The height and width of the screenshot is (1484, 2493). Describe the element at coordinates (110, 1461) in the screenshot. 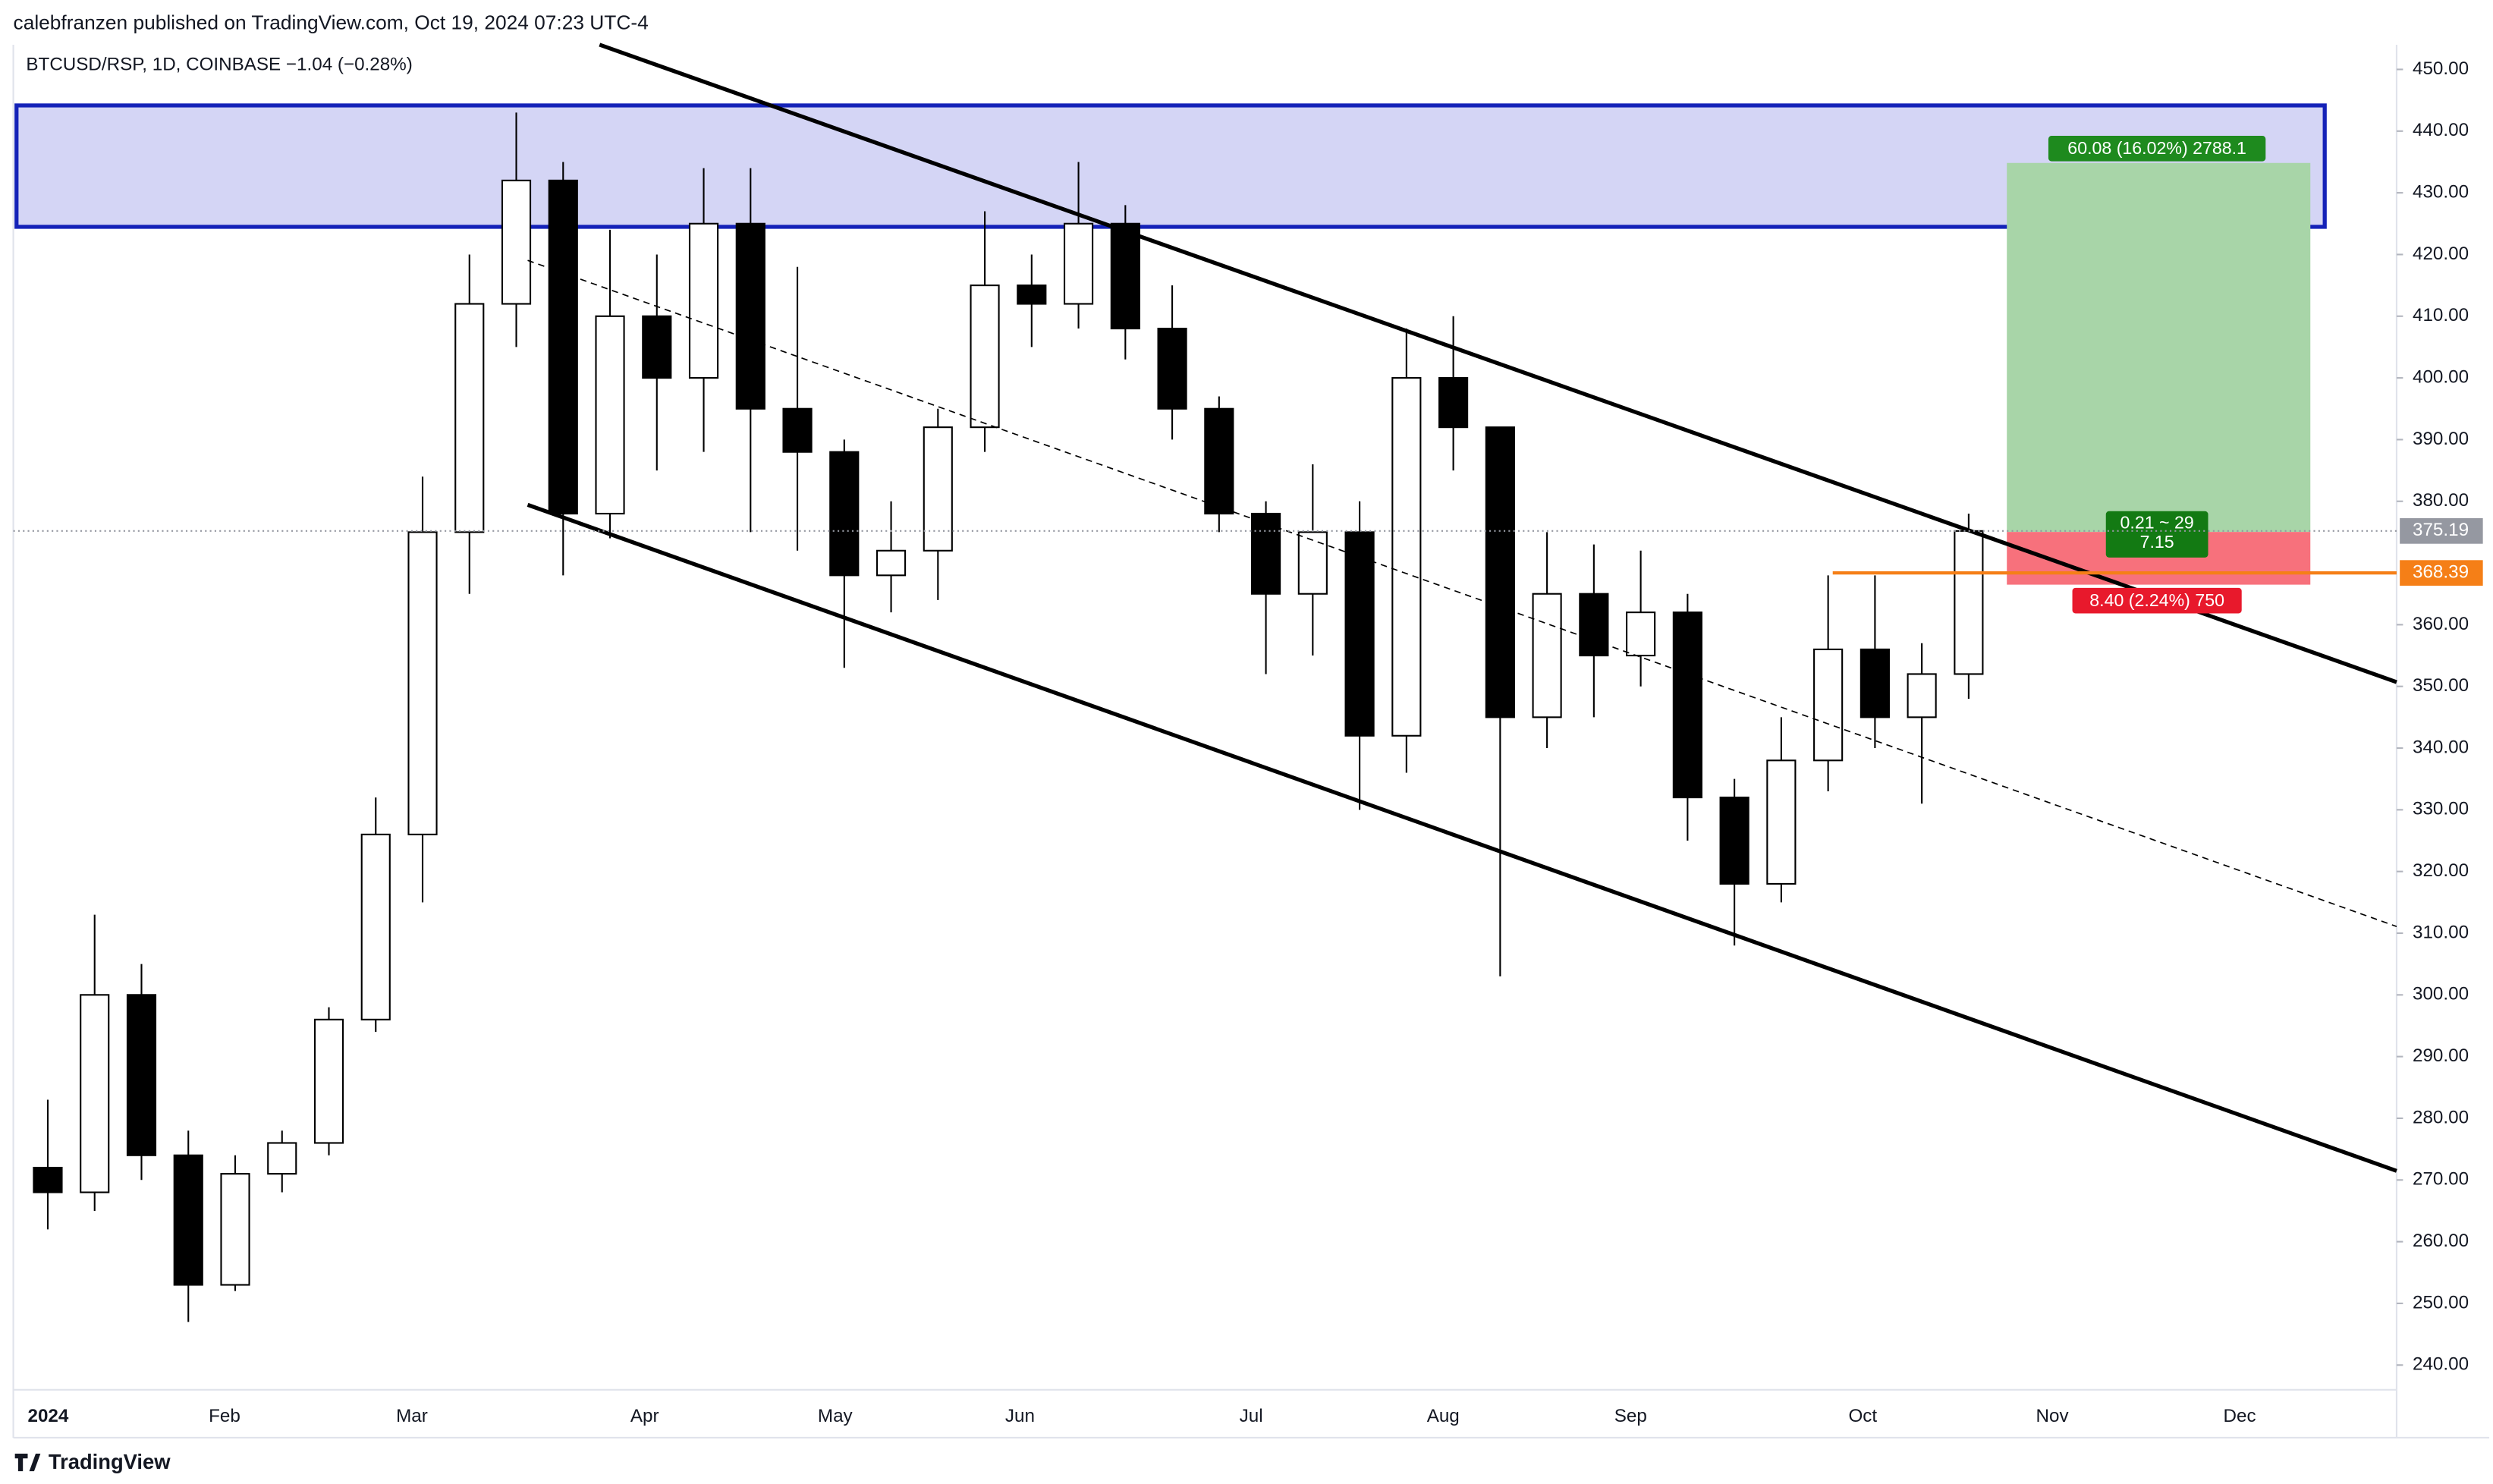

I see `brand: TradingView` at that location.